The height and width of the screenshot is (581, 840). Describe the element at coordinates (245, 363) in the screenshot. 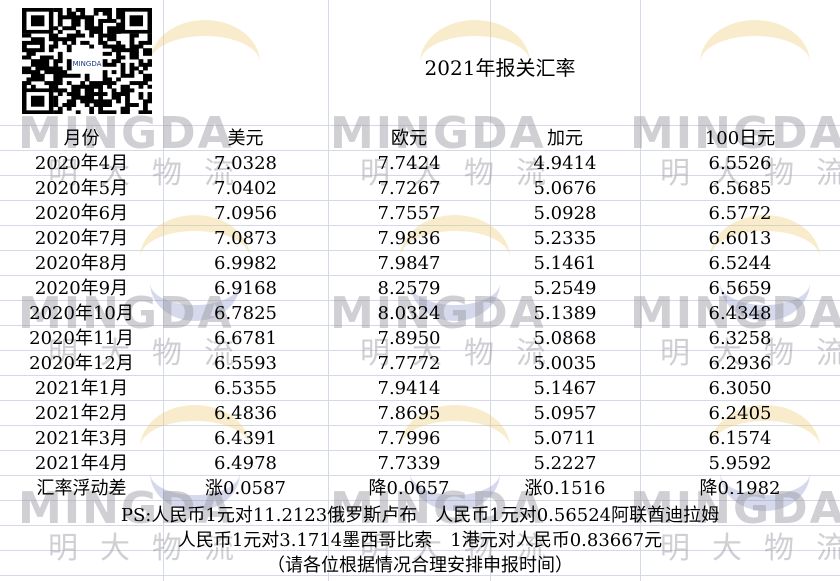

I see `rate-cell: 6.5593` at that location.